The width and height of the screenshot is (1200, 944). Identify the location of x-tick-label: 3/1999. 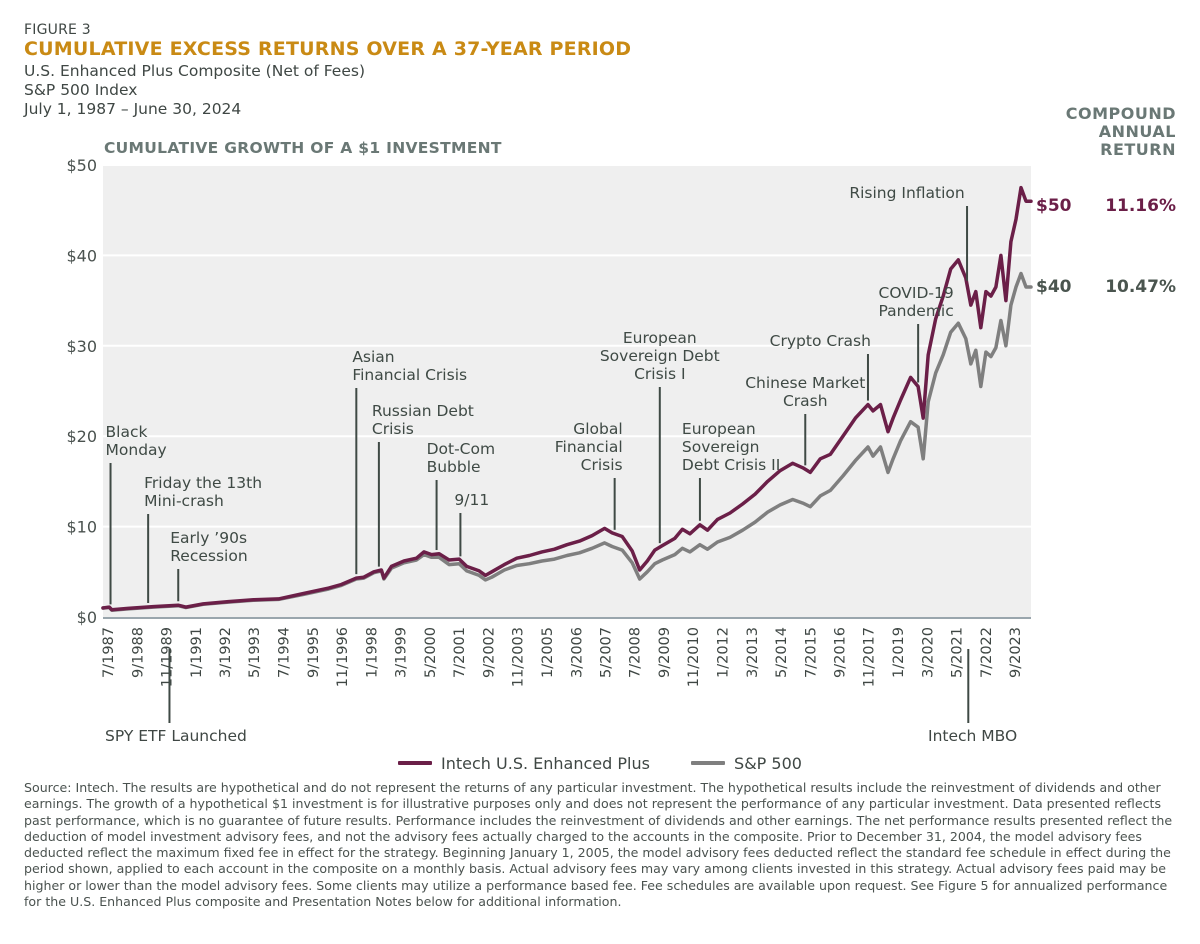
(402, 652).